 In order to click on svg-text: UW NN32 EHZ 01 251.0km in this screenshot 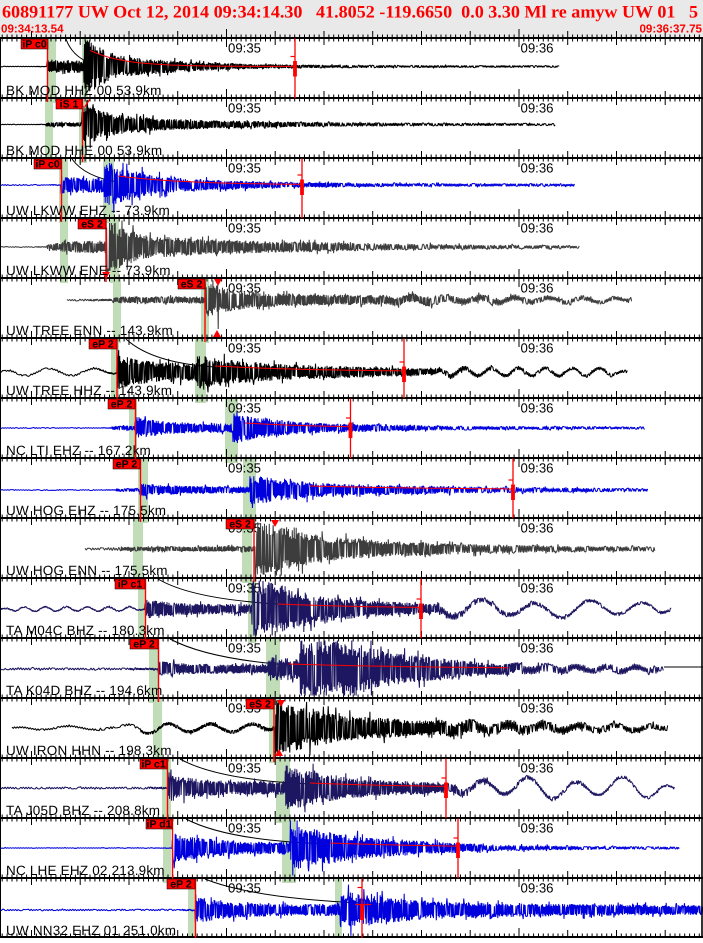, I will do `click(91, 930)`.